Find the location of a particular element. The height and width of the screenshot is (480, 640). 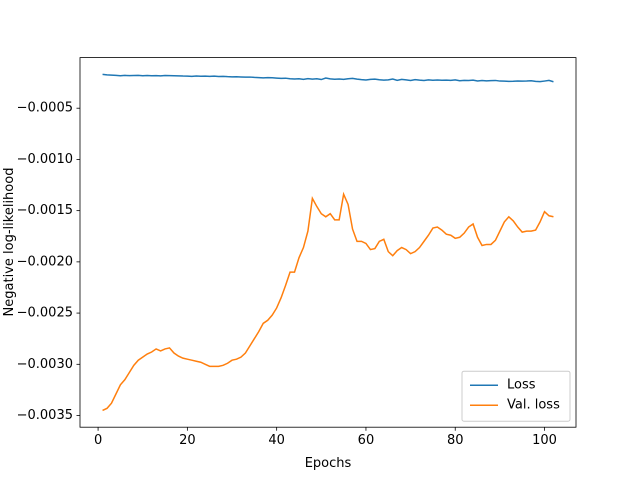

y-tick-label: −0.0035 is located at coordinates (45, 415).